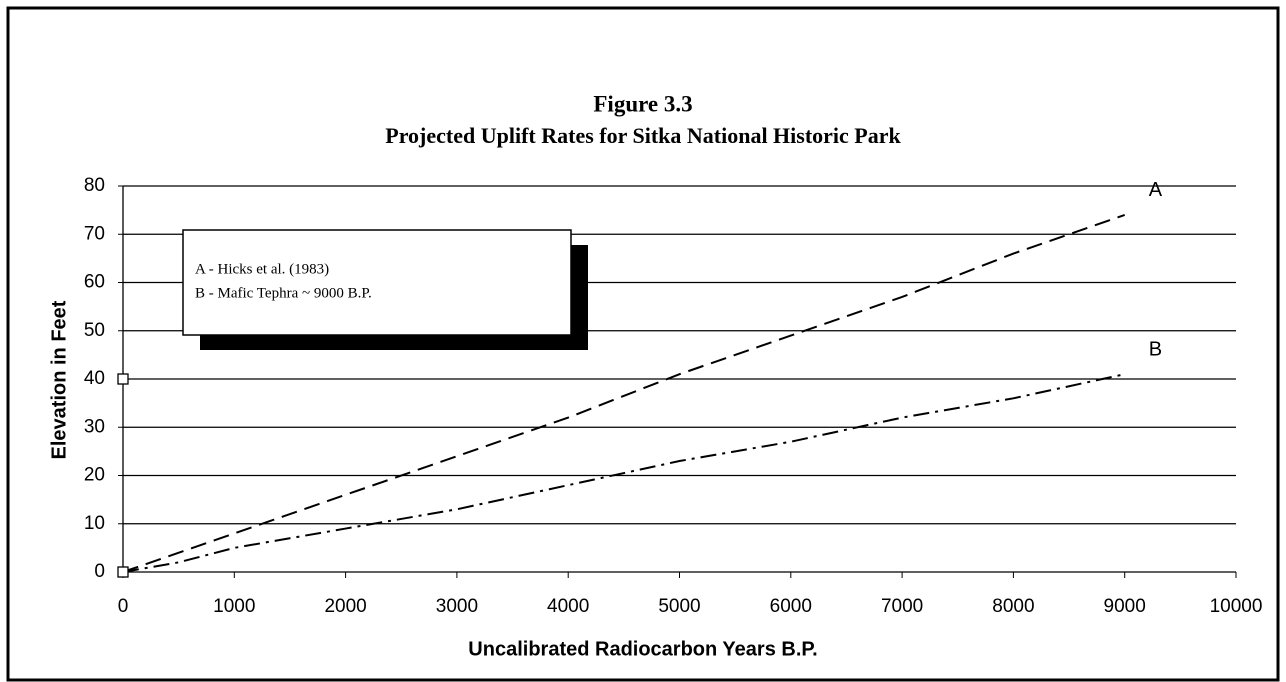 This screenshot has height=682, width=1286. Describe the element at coordinates (94, 523) in the screenshot. I see `y-tick-label: 10` at that location.